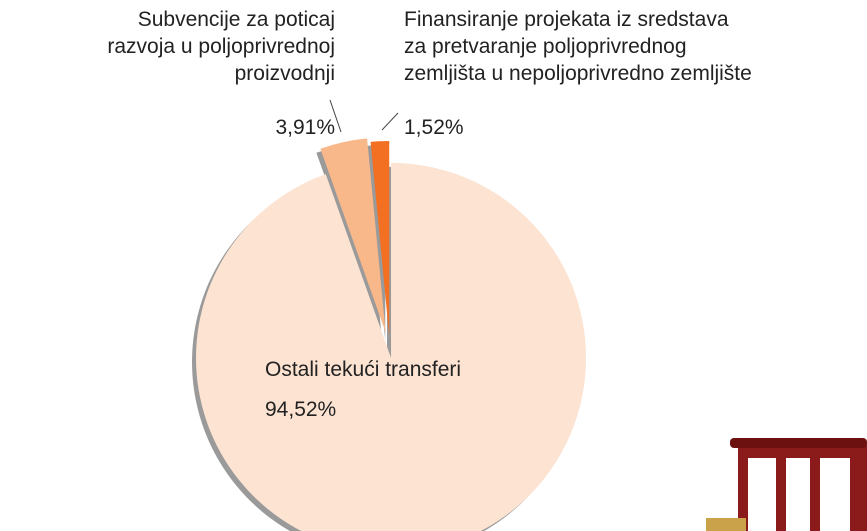 The image size is (867, 531). Describe the element at coordinates (786, 484) in the screenshot. I see `tractor` at that location.